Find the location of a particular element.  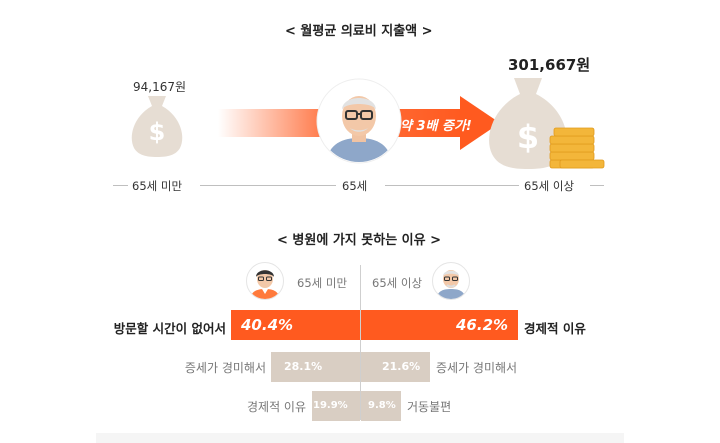

right-reason-3: 거동불편 is located at coordinates (429, 407).